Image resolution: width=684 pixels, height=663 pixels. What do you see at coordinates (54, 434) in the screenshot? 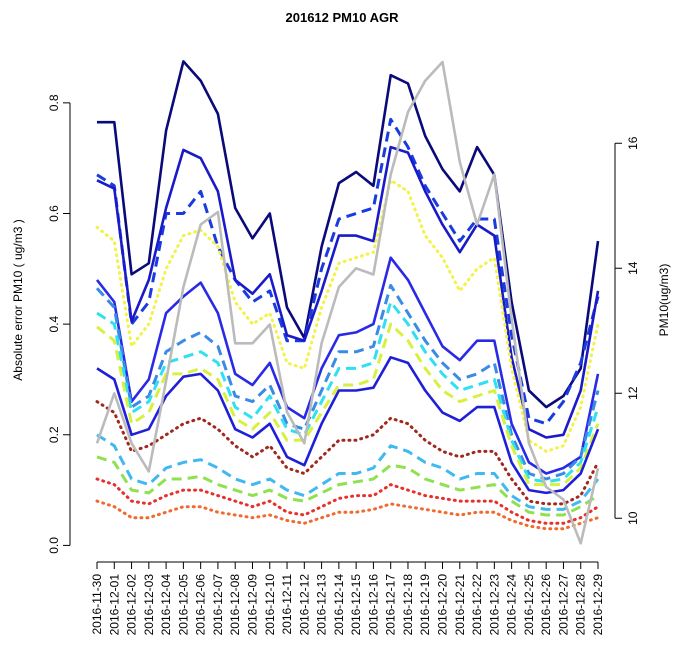
I see `y-tick-label: 0.2` at bounding box center [54, 434].